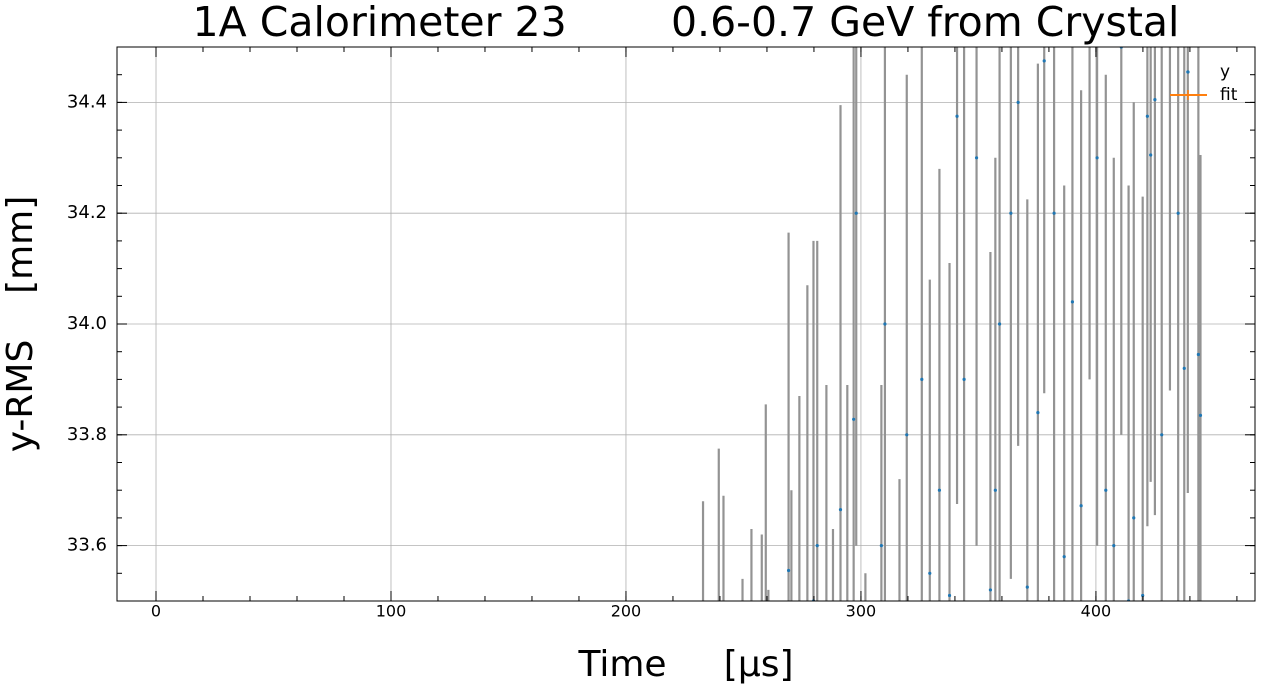  I want to click on x-tick-label: 300, so click(861, 611).